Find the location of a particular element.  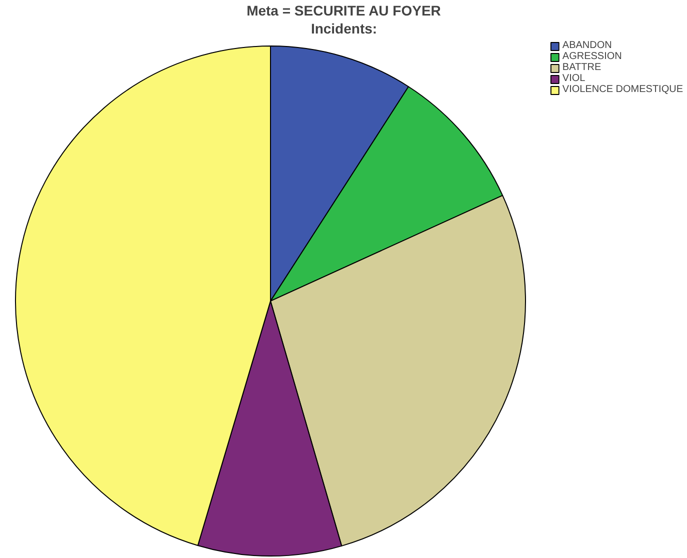

chart-subtitle: Incidents: is located at coordinates (344, 28).